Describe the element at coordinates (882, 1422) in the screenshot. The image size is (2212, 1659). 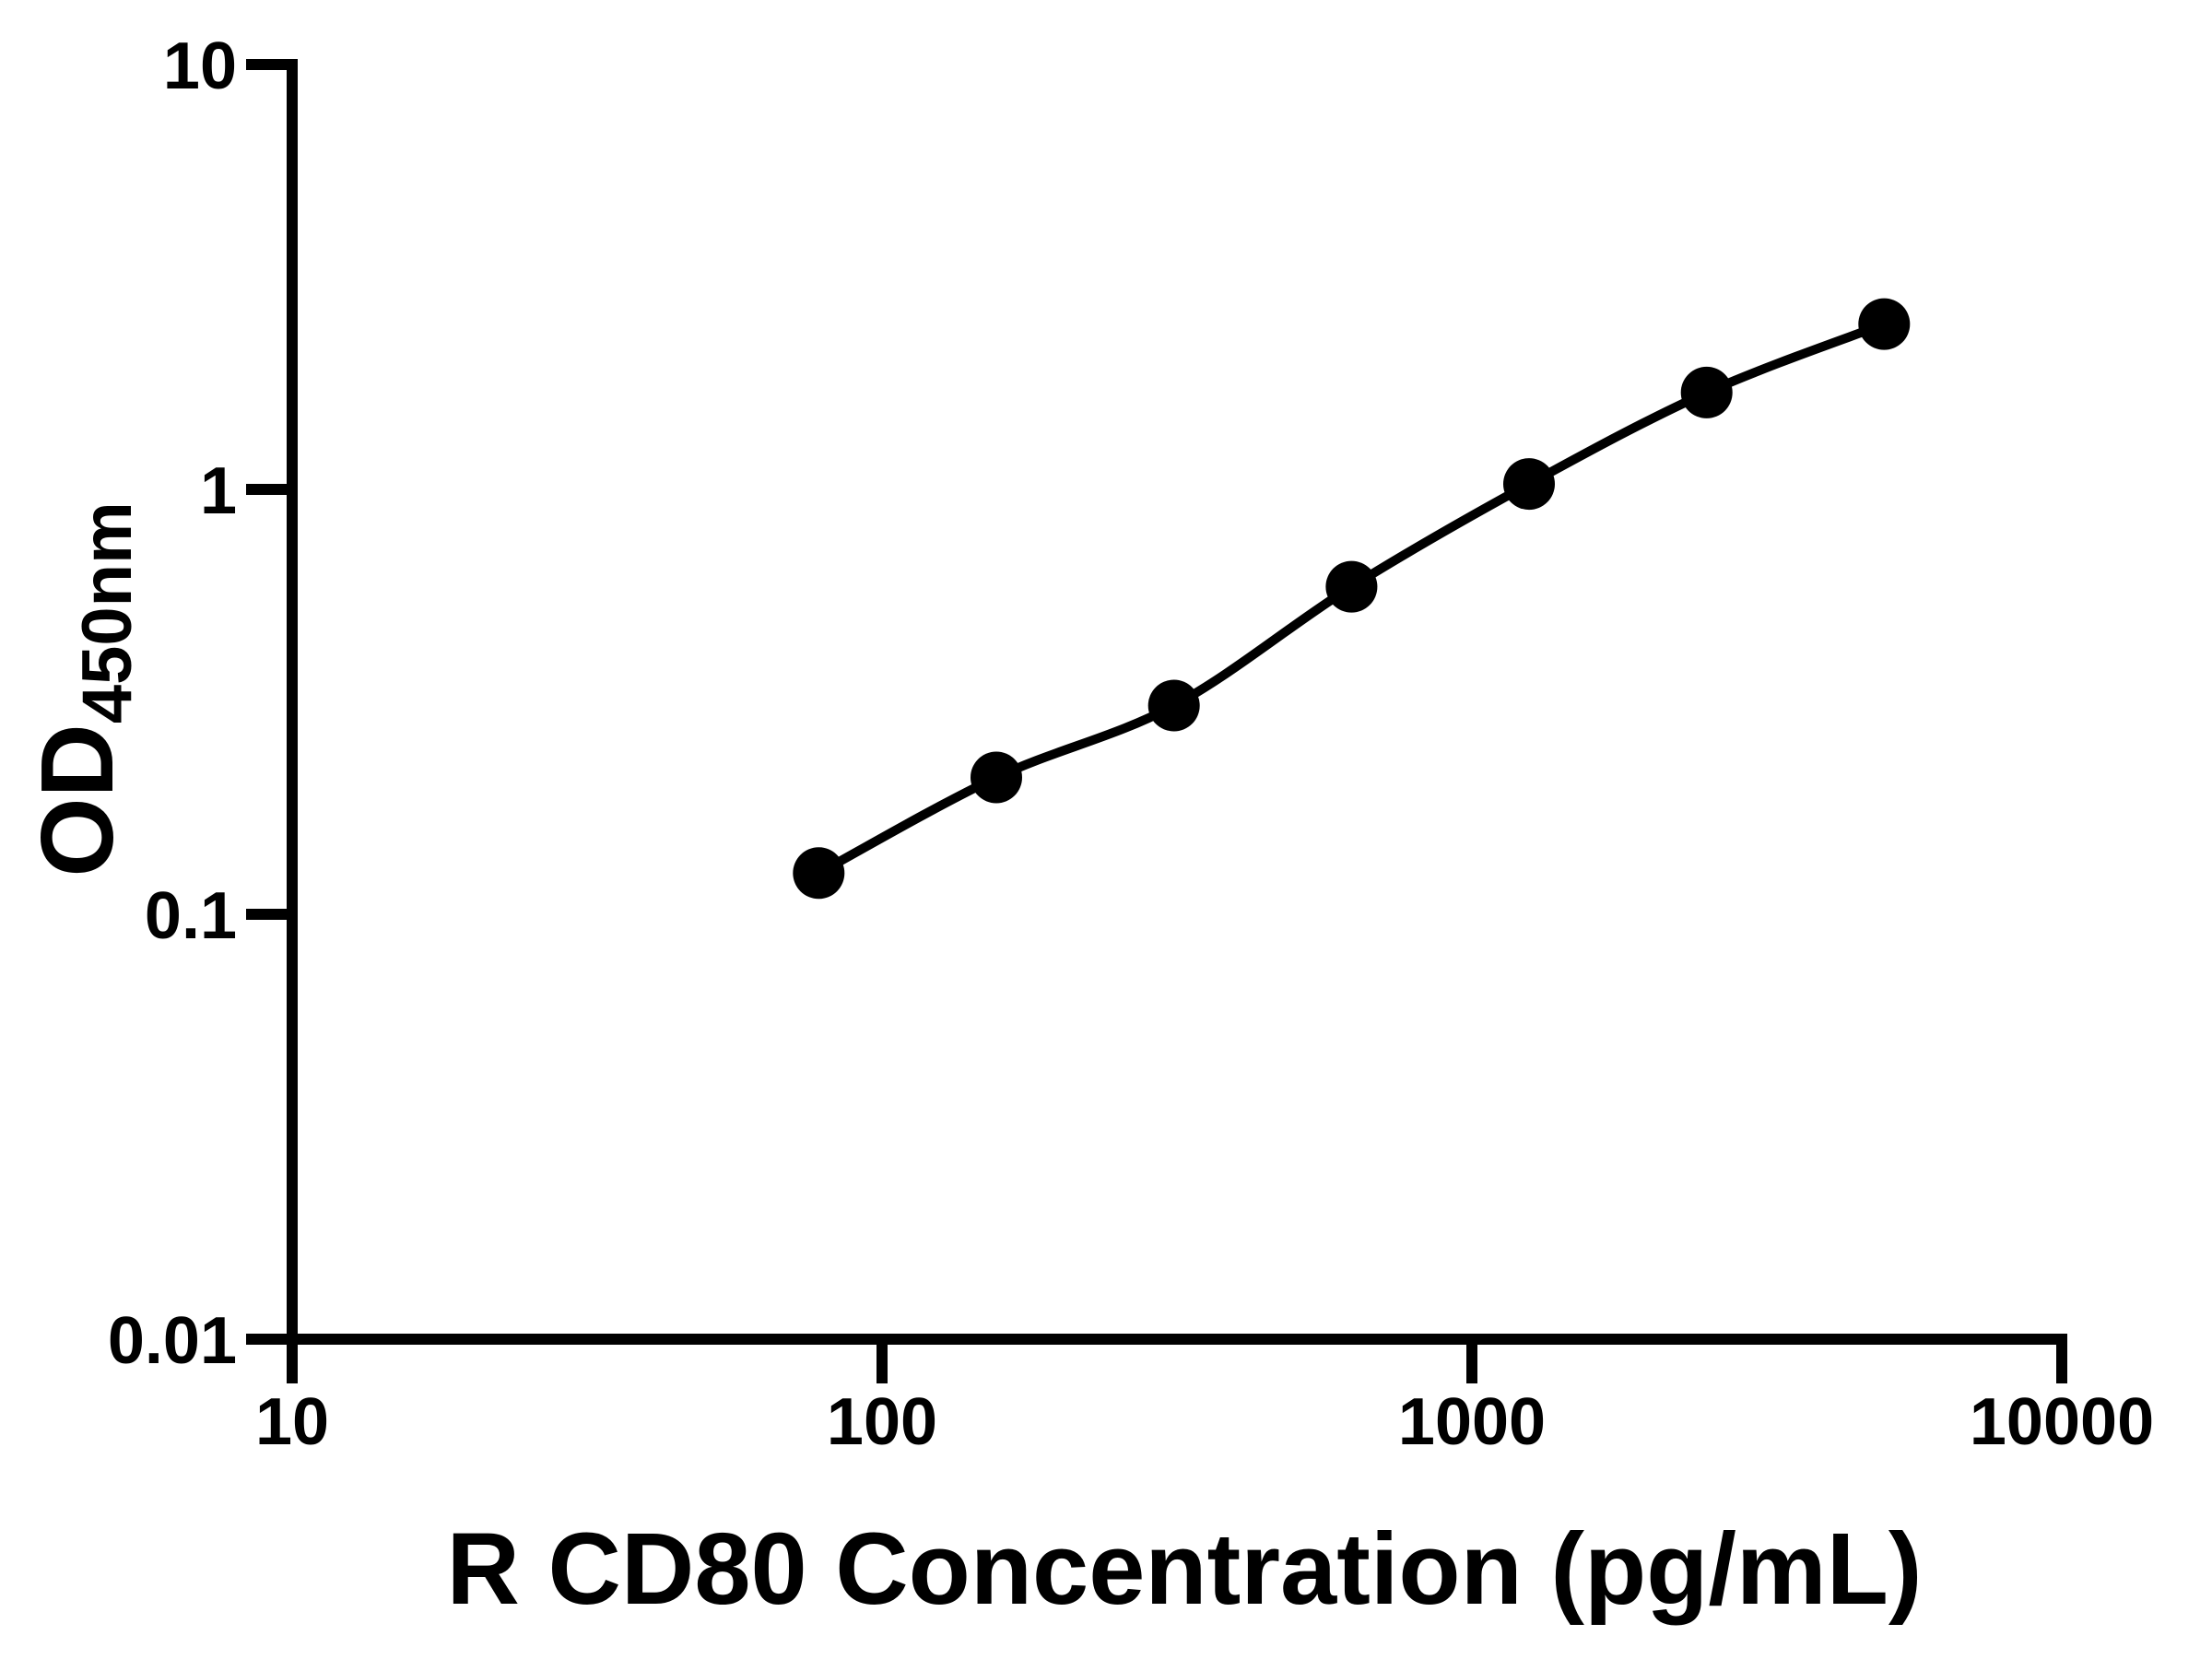
I see `x-tick-label: 100` at that location.